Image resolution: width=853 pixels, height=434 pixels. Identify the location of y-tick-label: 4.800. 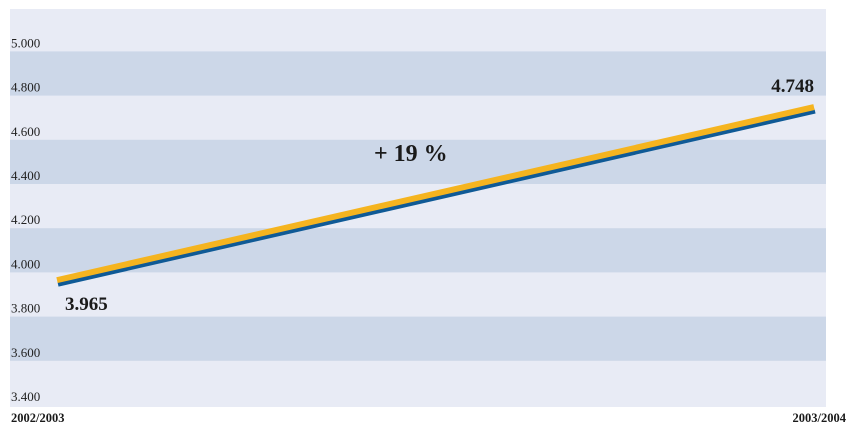
(25, 87).